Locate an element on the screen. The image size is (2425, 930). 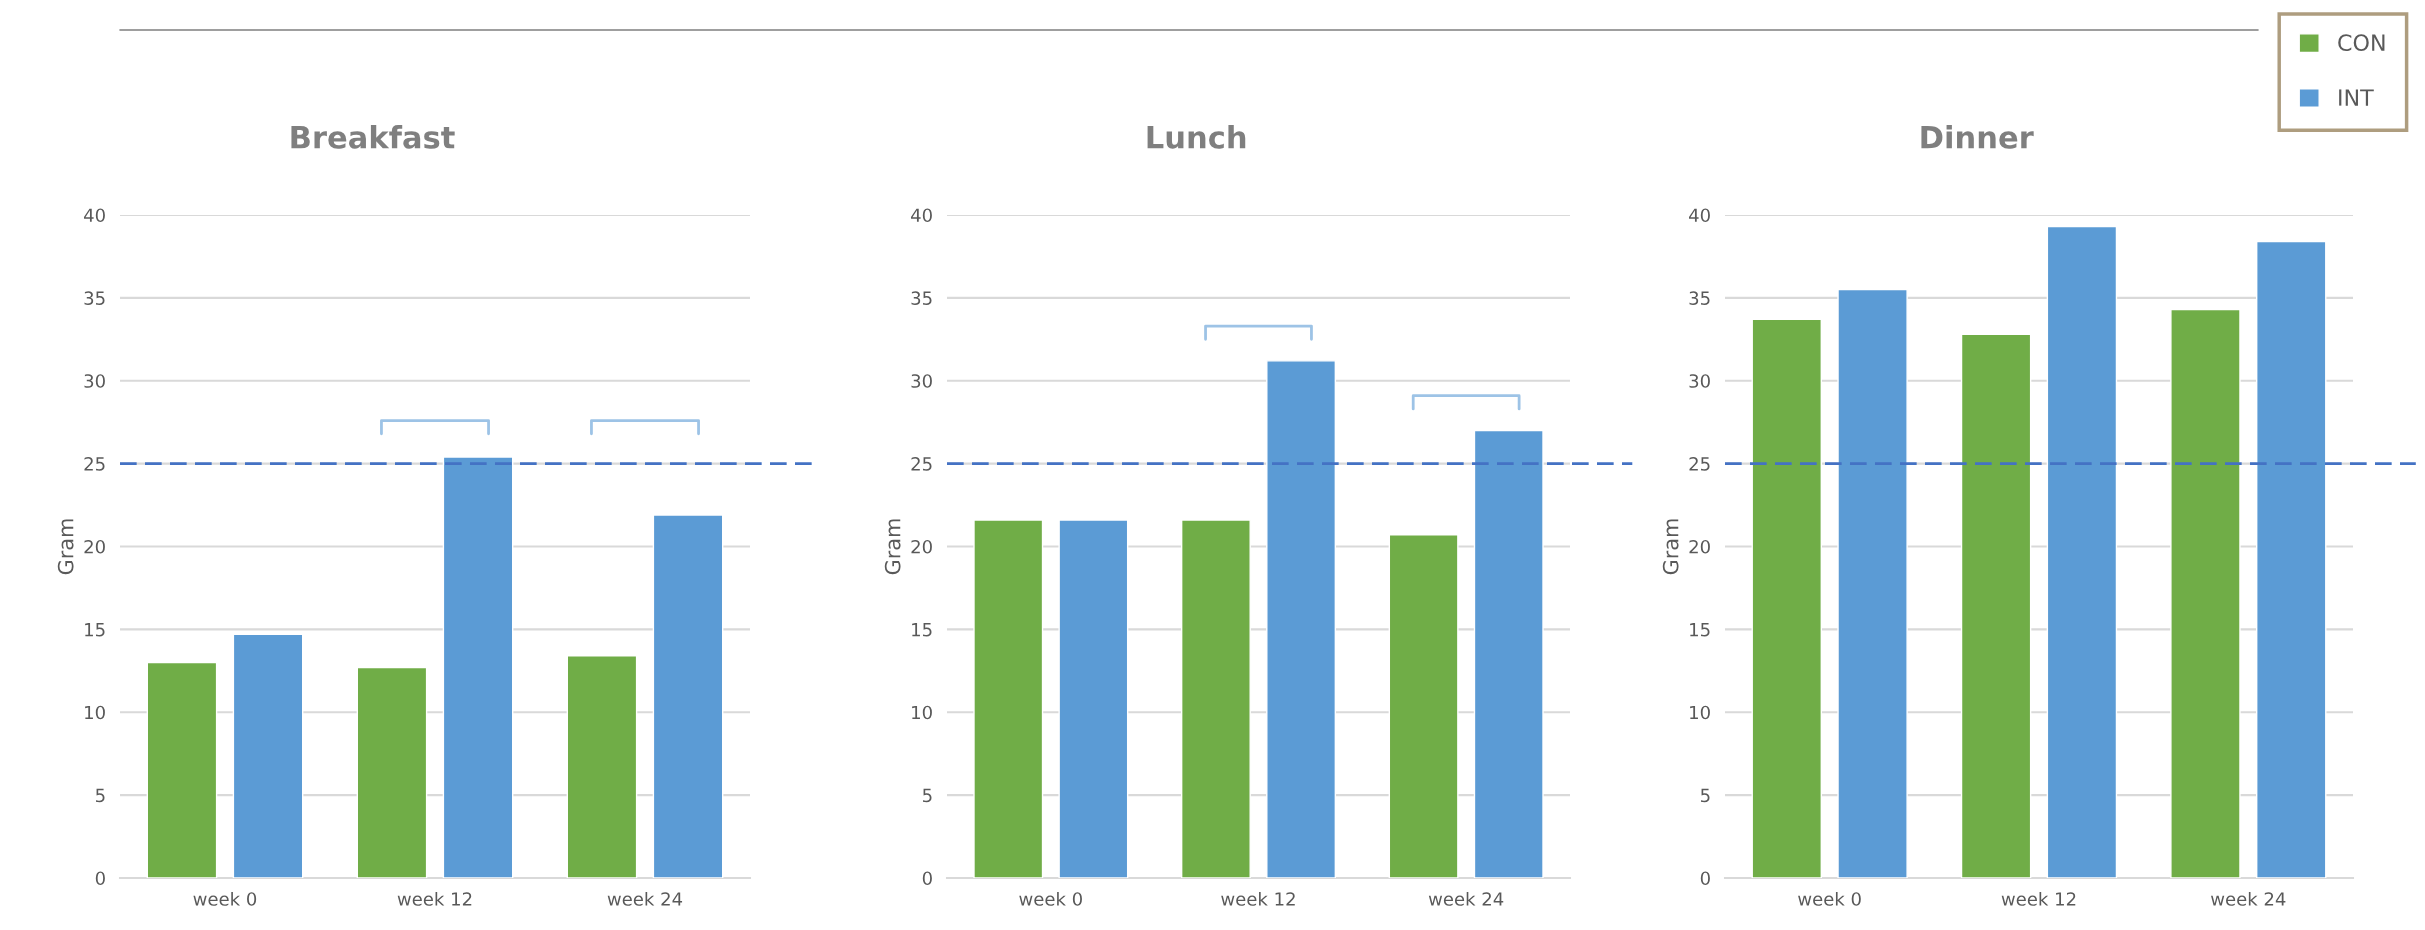
legend-label: CON is located at coordinates (2361, 43).